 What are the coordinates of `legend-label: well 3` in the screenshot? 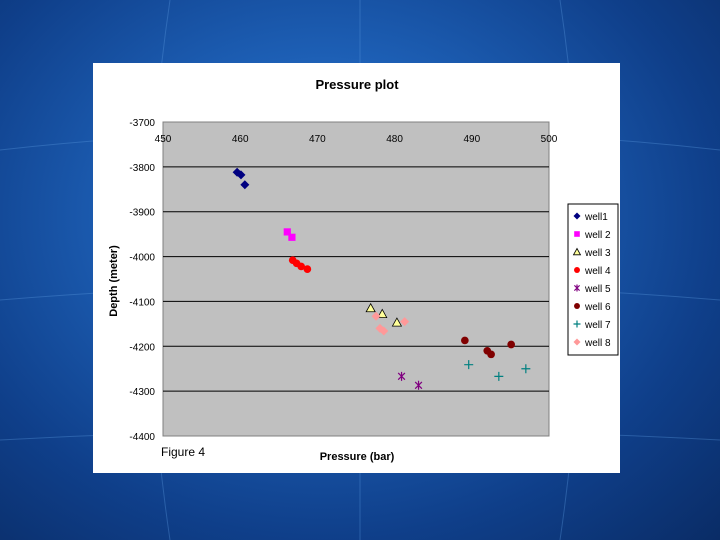 It's located at (597, 253).